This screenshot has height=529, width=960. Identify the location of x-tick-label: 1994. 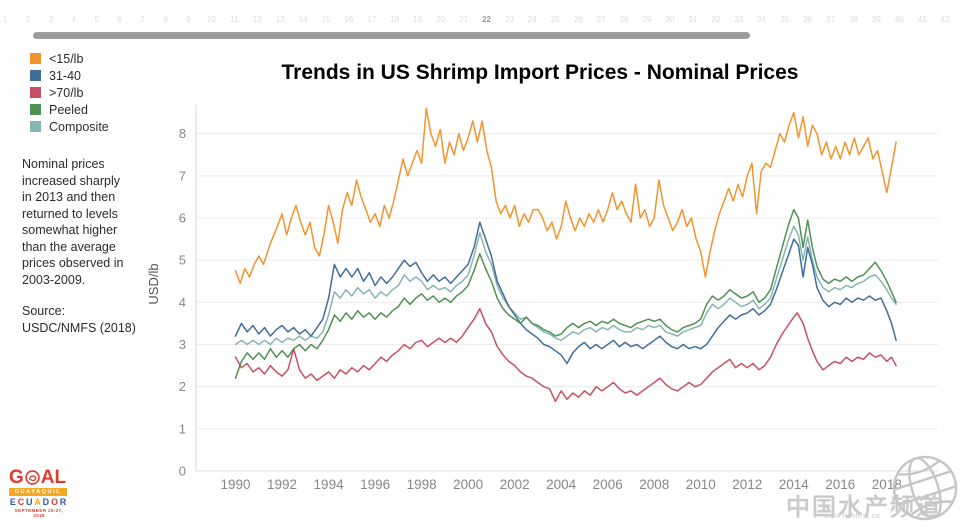
(329, 484).